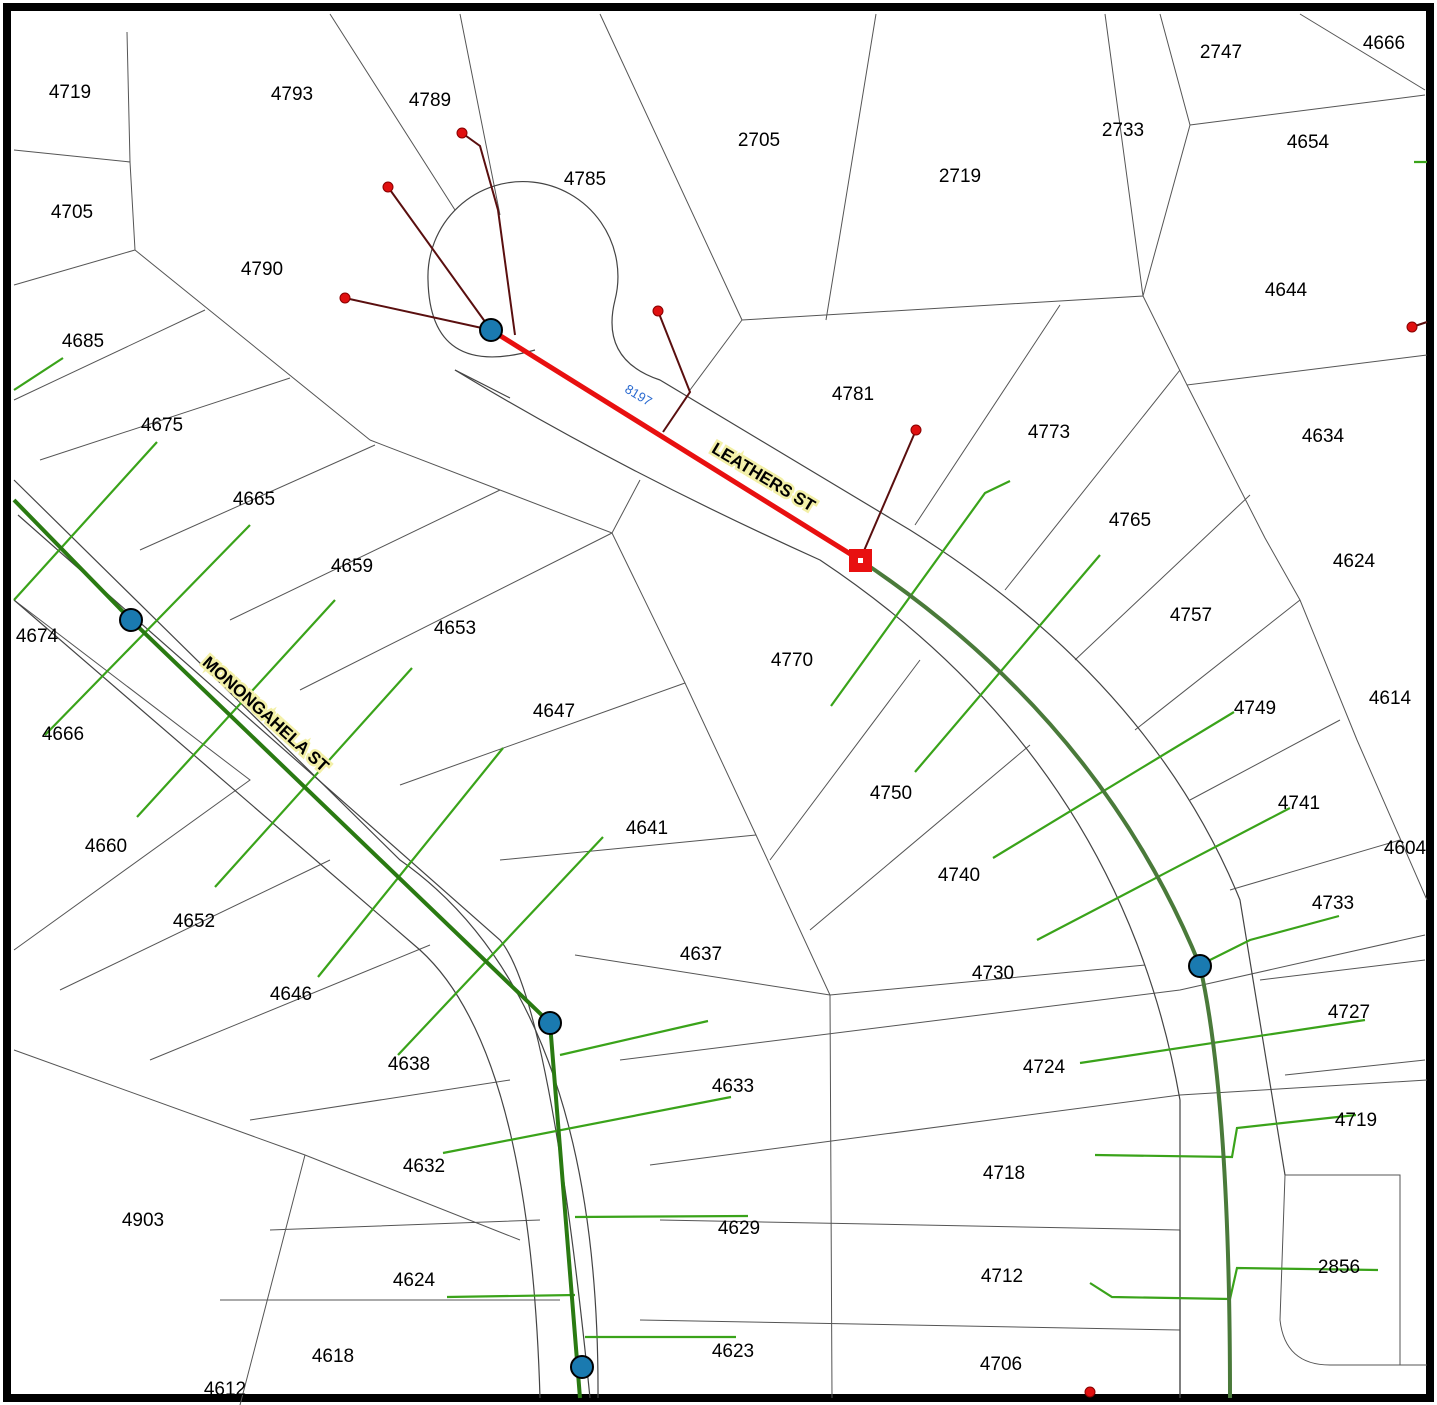 This screenshot has width=1437, height=1405. What do you see at coordinates (1339, 1267) in the screenshot?
I see `parcel-label: 2856` at bounding box center [1339, 1267].